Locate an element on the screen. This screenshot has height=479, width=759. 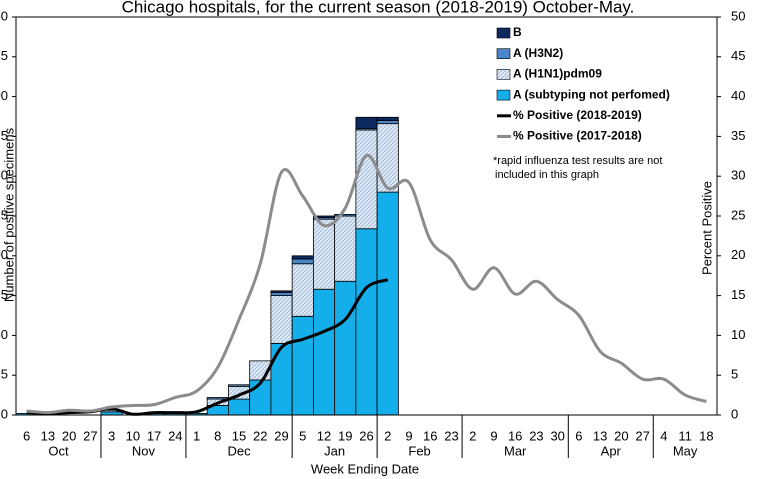
x-tick-label: 24 is located at coordinates (175, 435).